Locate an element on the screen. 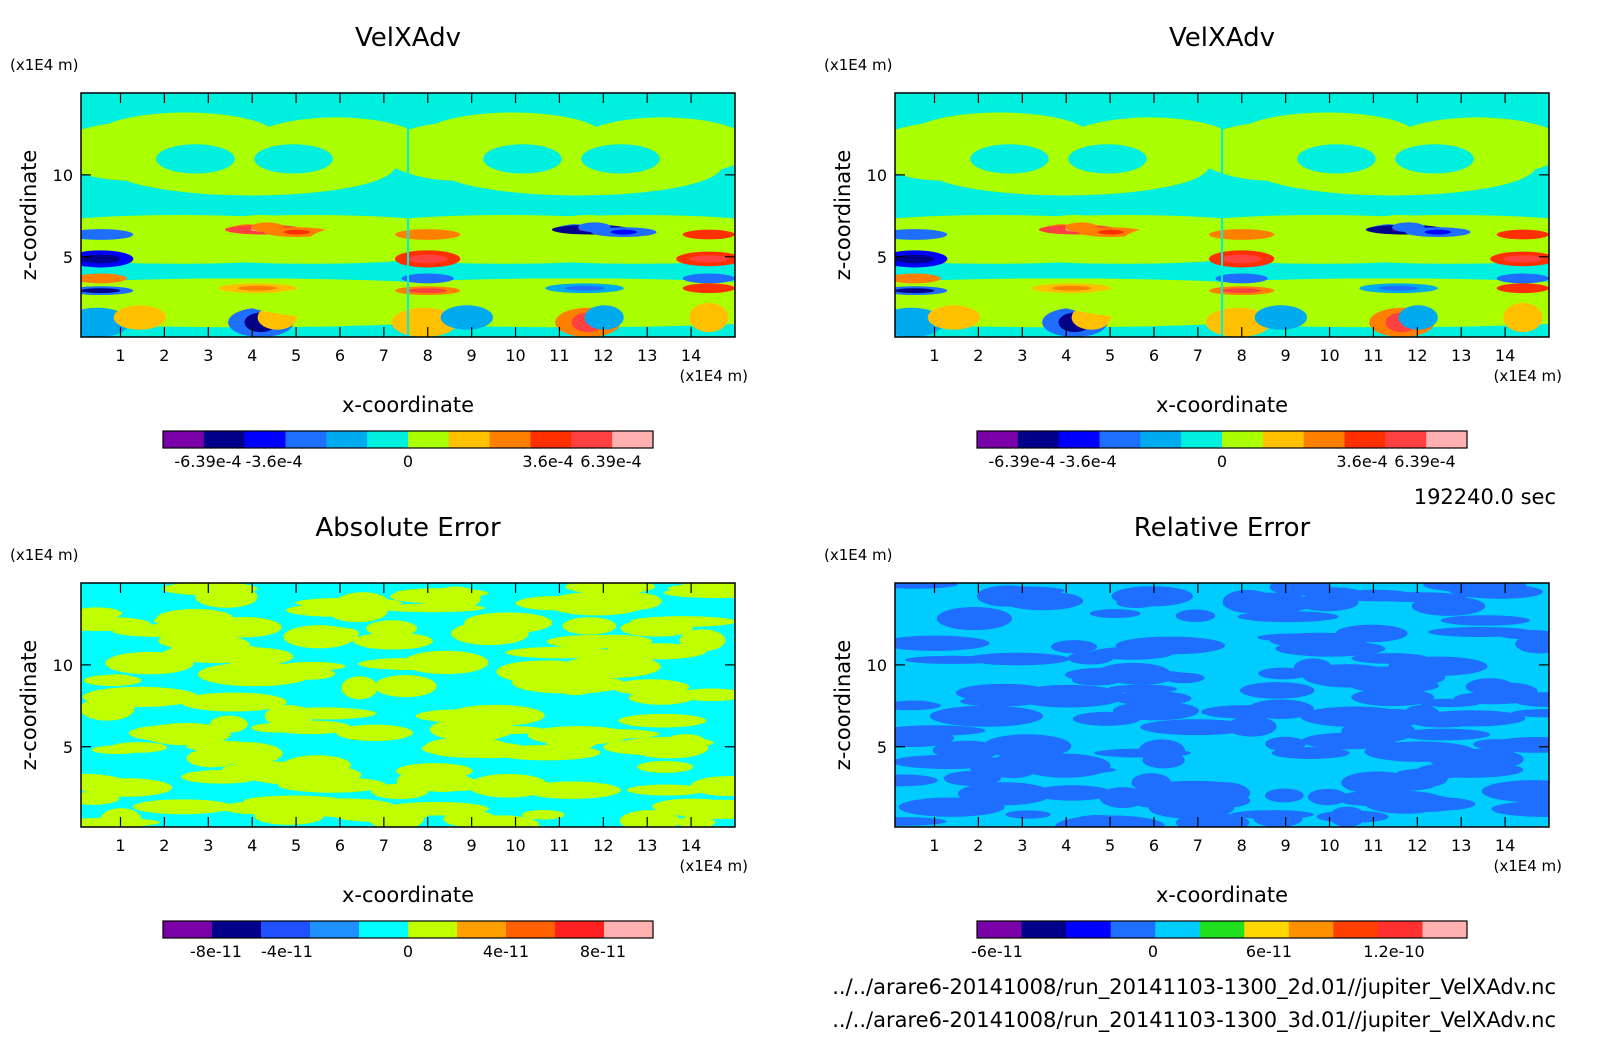 This screenshot has width=1604, height=1054. velxadv-2d-xtick-label-10: 11 is located at coordinates (559, 355).